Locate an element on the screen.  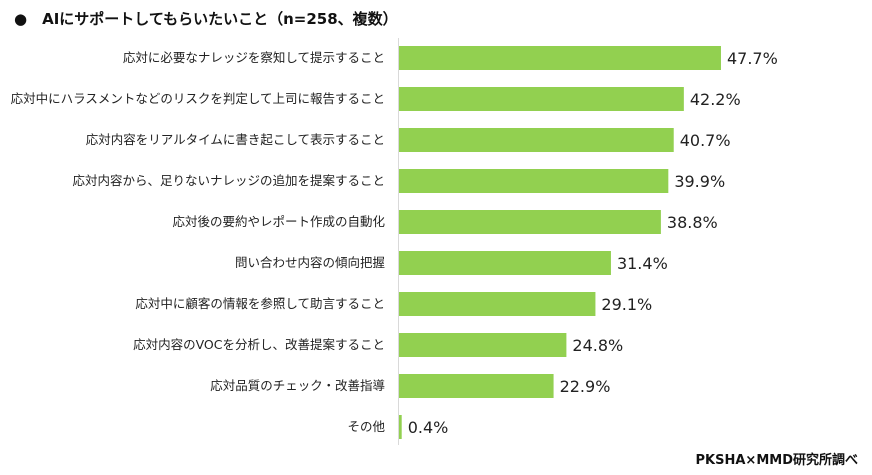
chart-title: ● AIにサポートしてもらいたいこと（n=258、複数） is located at coordinates (206, 19).